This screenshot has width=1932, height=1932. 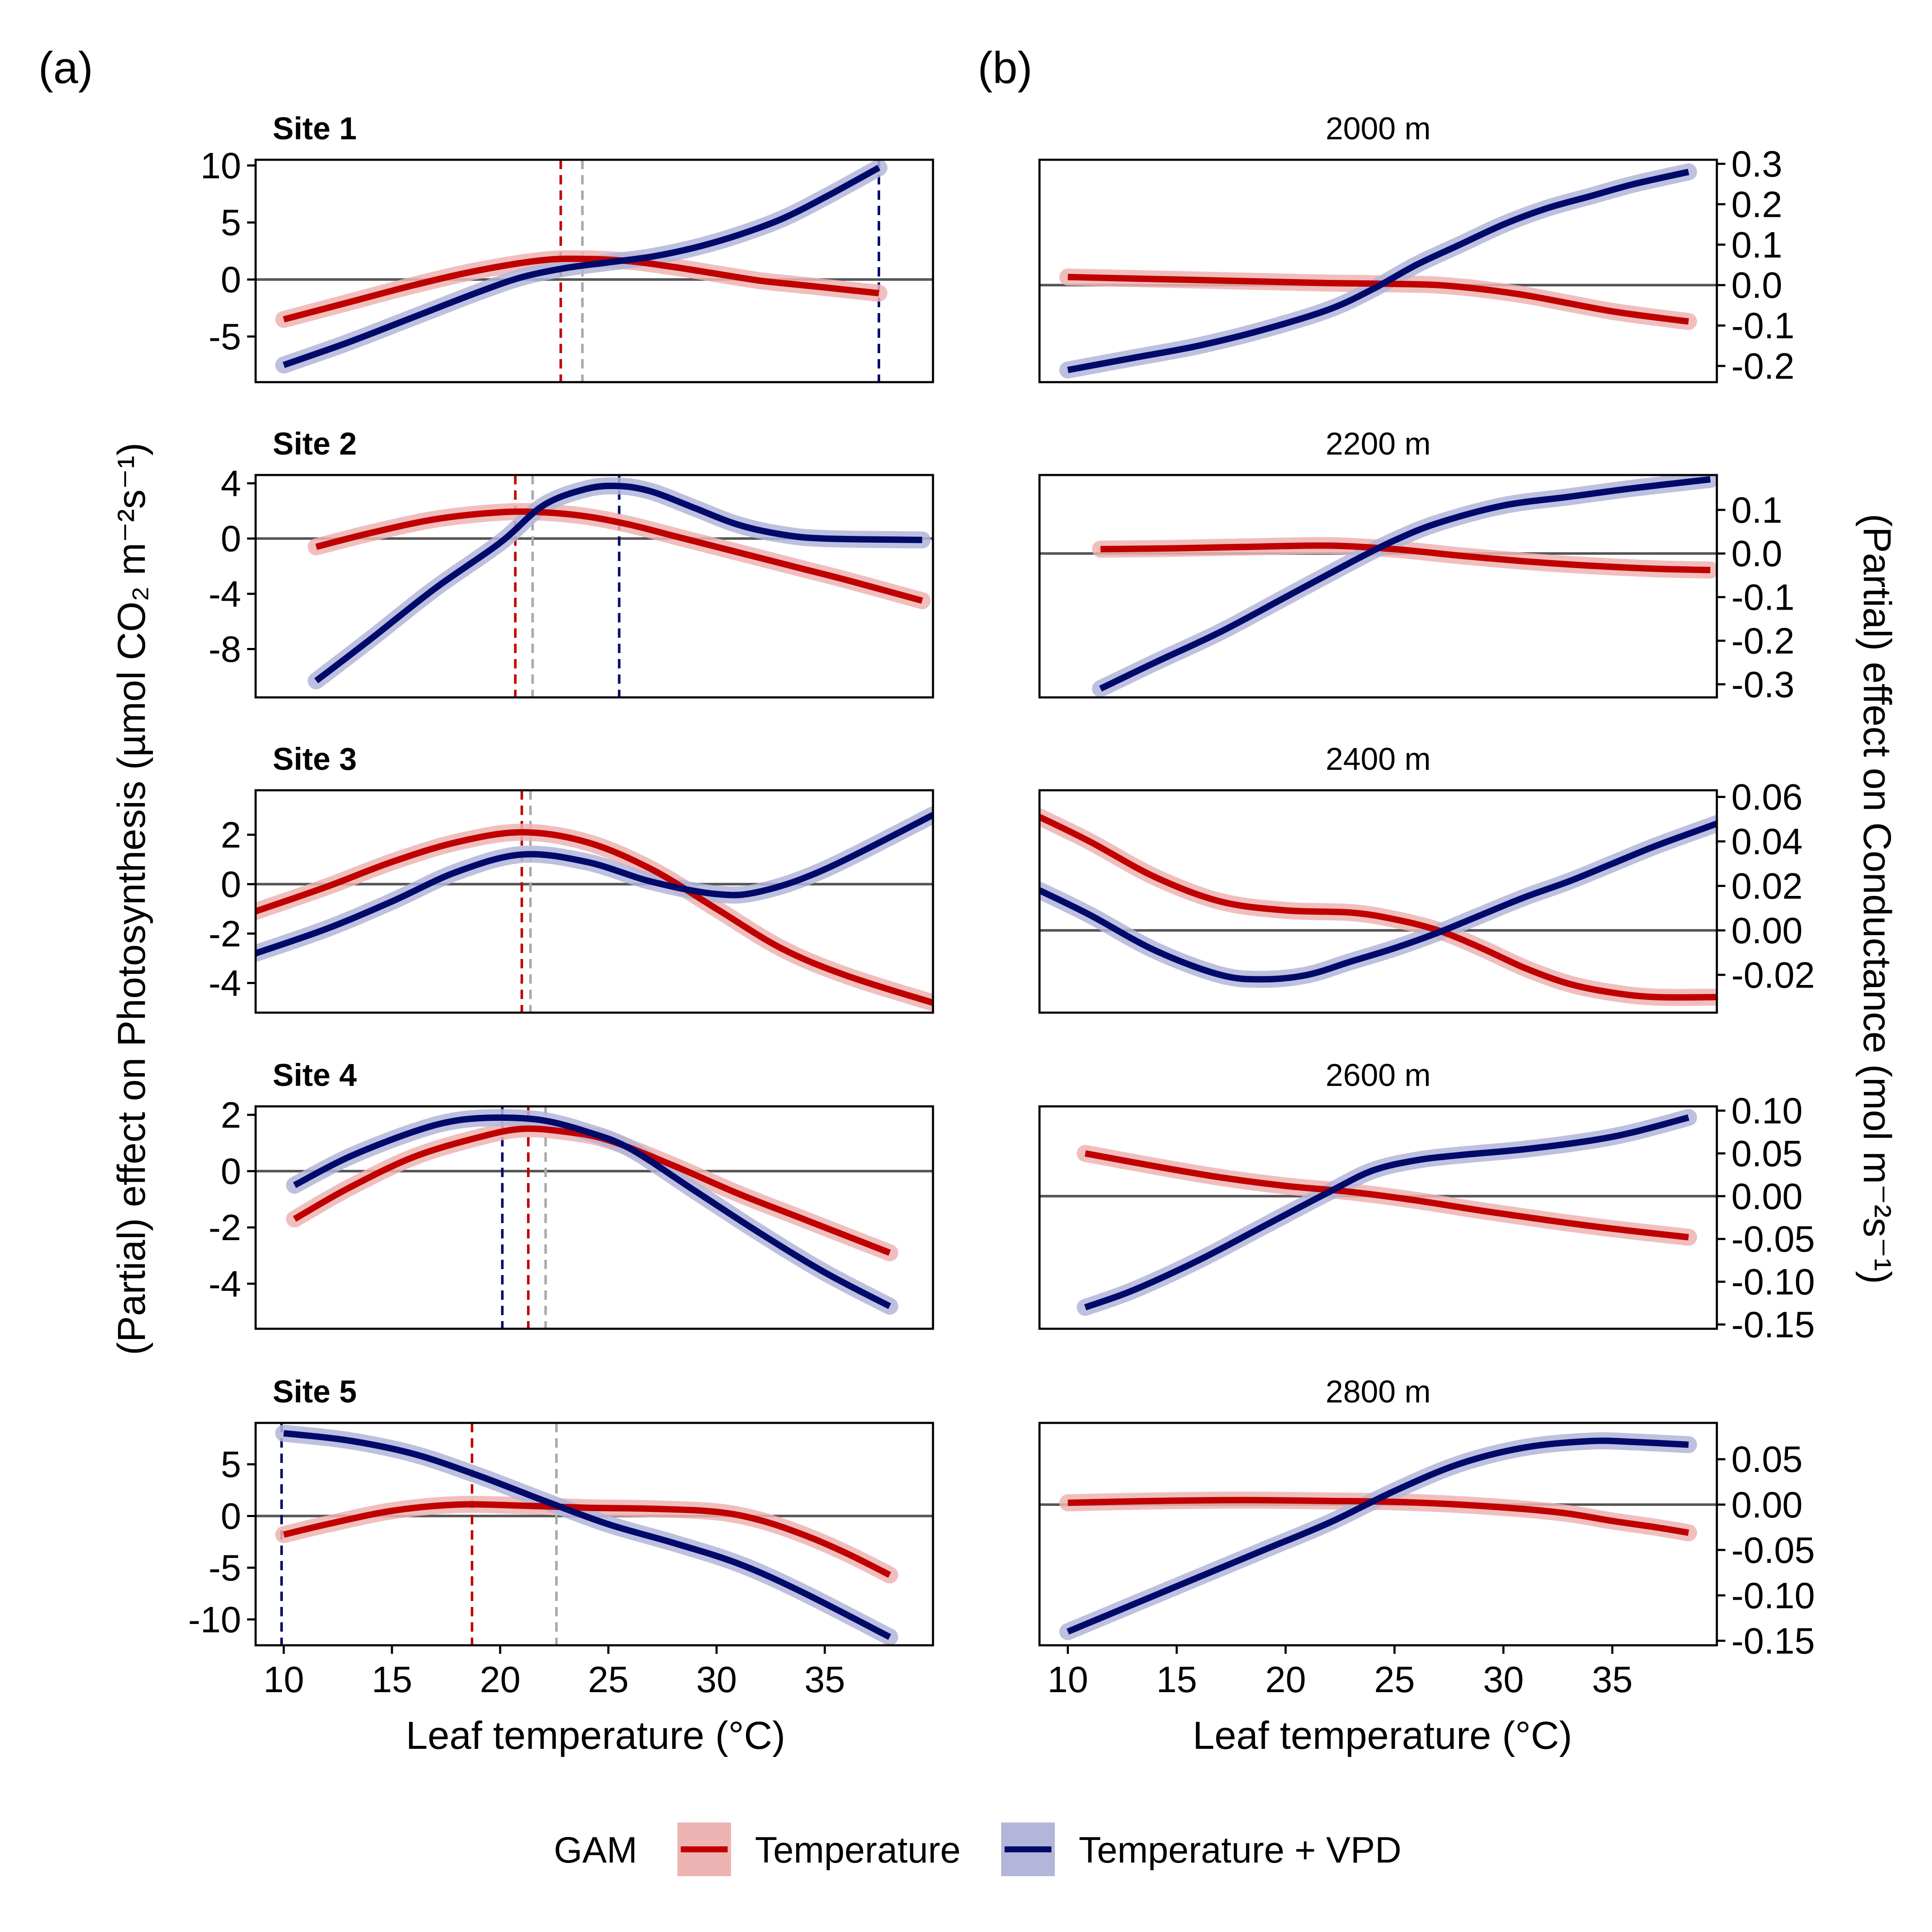 I want to click on y-tick-label: -5, so click(x=225, y=1568).